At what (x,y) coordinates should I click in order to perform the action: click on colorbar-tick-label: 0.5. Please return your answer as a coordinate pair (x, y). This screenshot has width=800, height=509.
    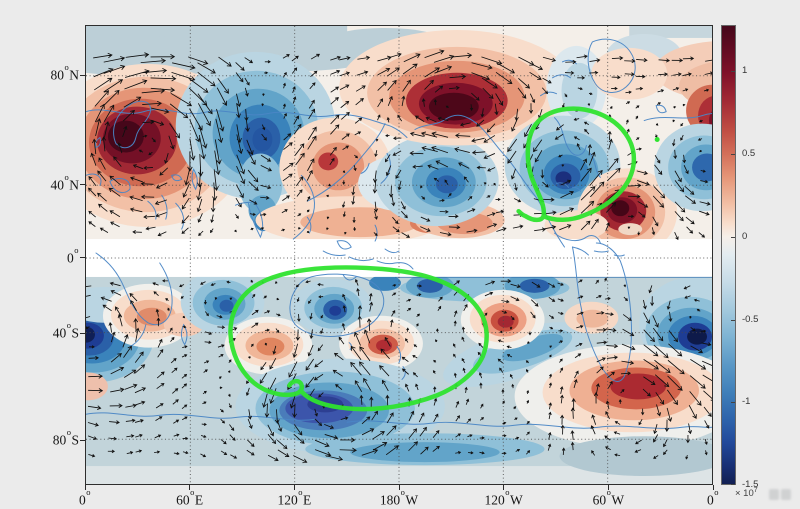
    Looking at the image, I should click on (749, 154).